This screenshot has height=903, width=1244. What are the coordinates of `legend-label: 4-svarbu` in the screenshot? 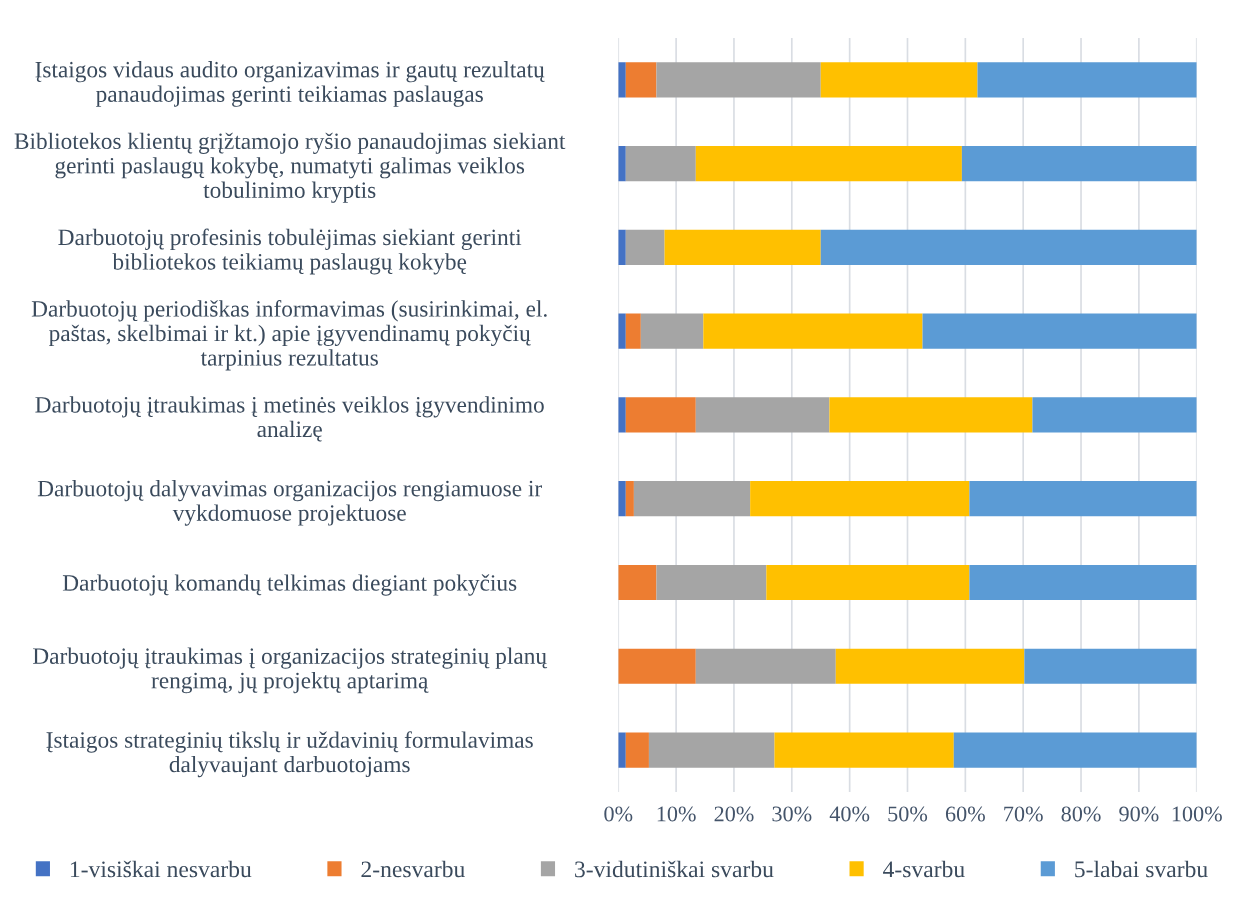 It's located at (924, 869).